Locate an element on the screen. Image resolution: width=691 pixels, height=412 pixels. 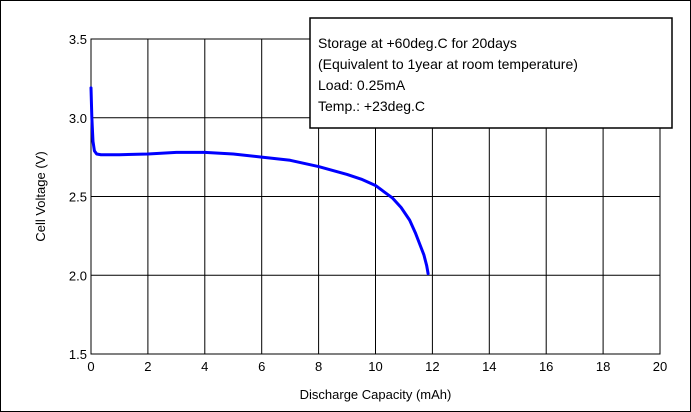
x-tick-label: 14 is located at coordinates (489, 366).